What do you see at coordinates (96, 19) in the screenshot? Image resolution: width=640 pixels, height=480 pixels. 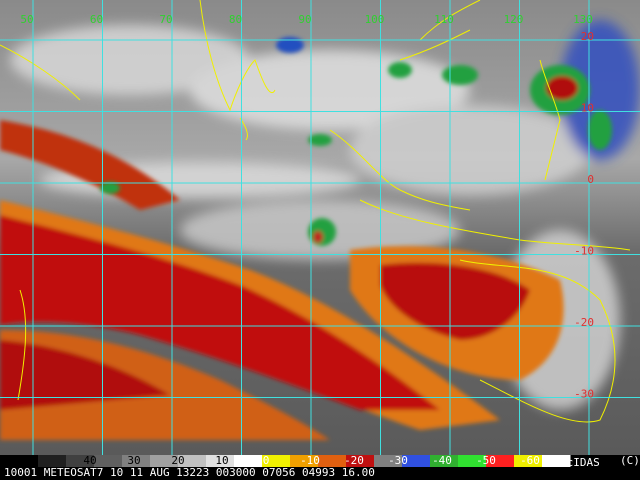 I see `longitude-label: 60` at bounding box center [96, 19].